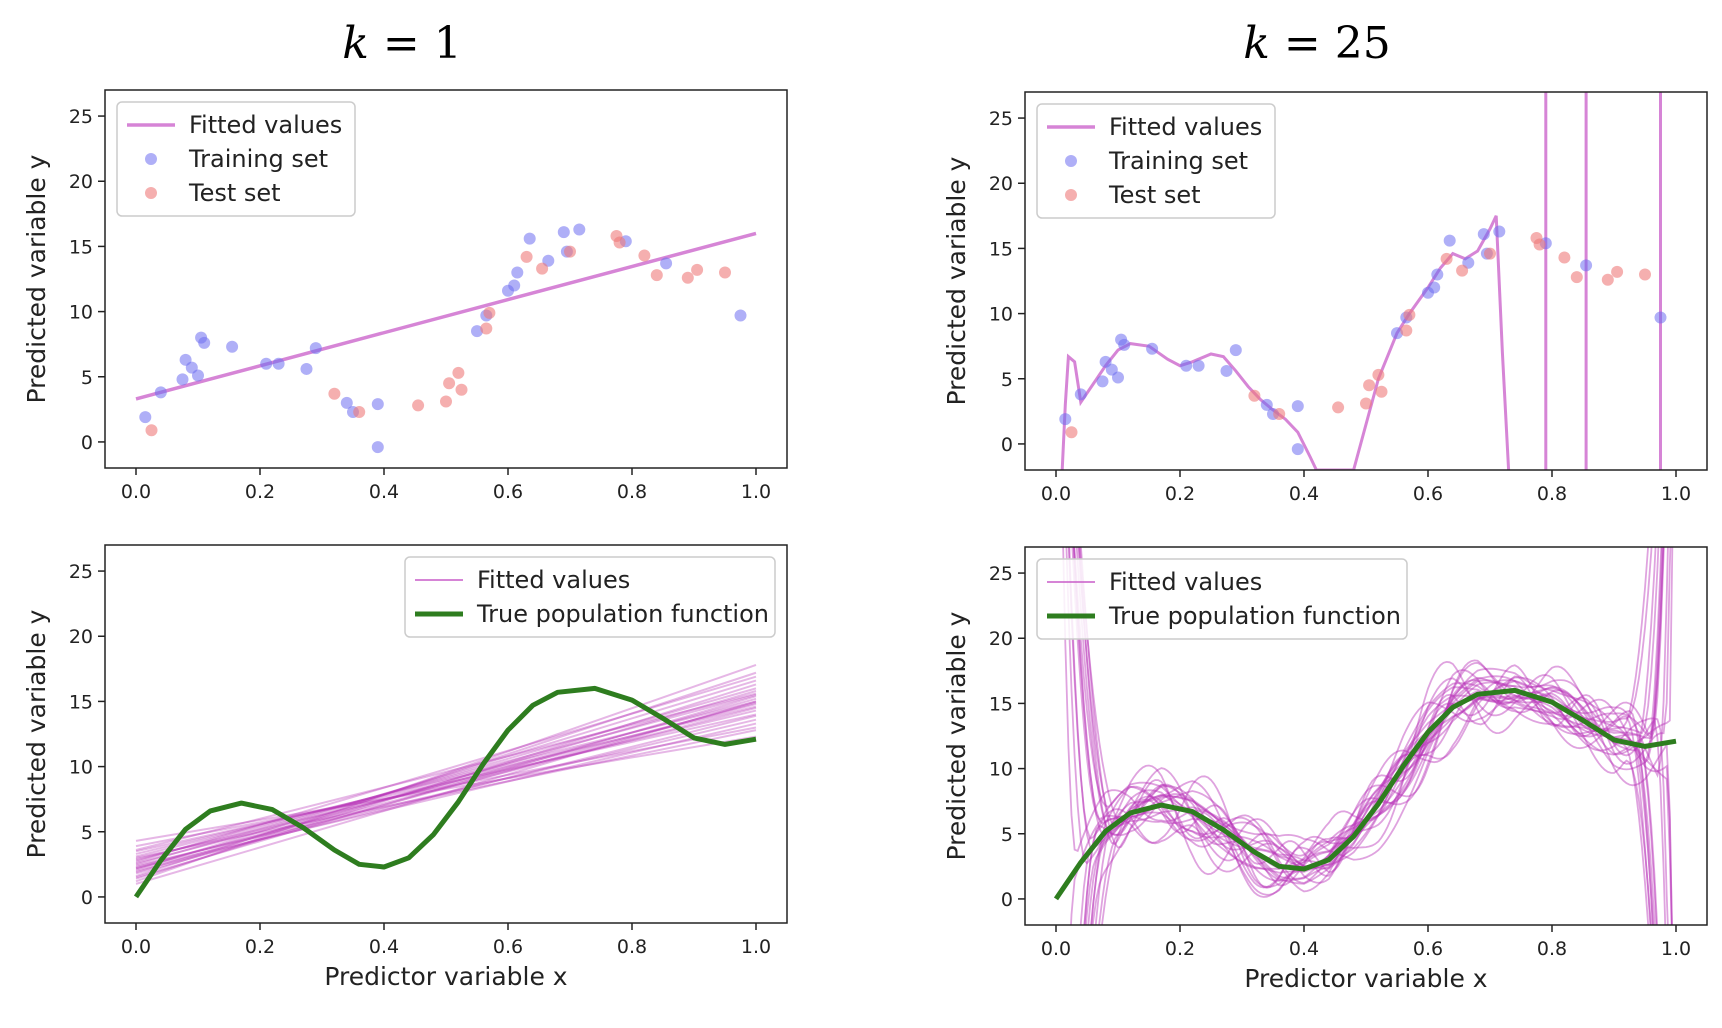 The height and width of the screenshot is (1028, 1722). Describe the element at coordinates (1180, 494) in the screenshot. I see `x-tick-label: 0.2` at that location.